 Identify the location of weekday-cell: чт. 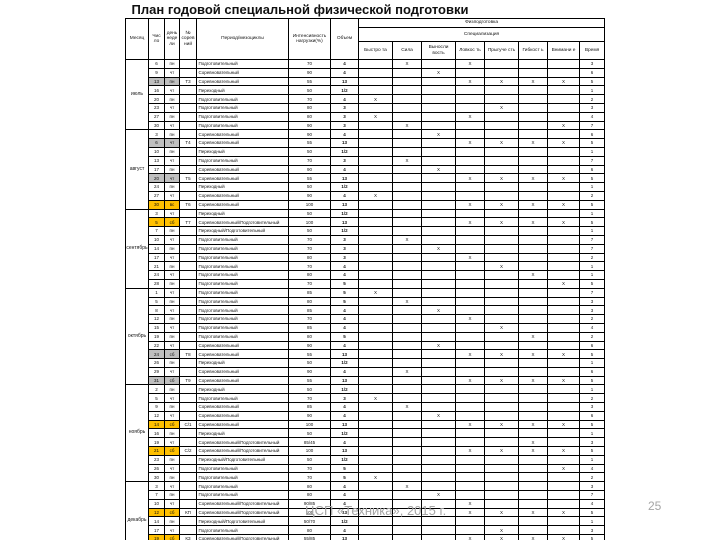
(172, 143).